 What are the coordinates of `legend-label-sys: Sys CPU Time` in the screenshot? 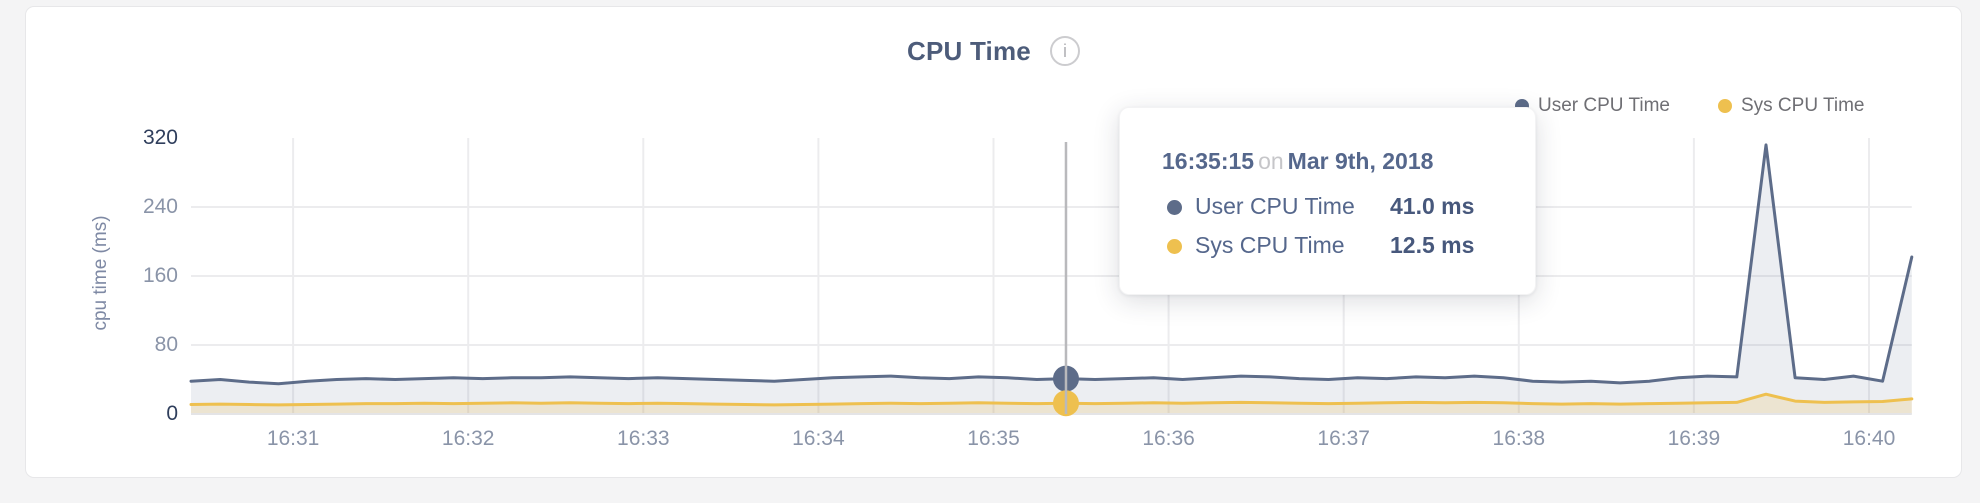 It's located at (1802, 105).